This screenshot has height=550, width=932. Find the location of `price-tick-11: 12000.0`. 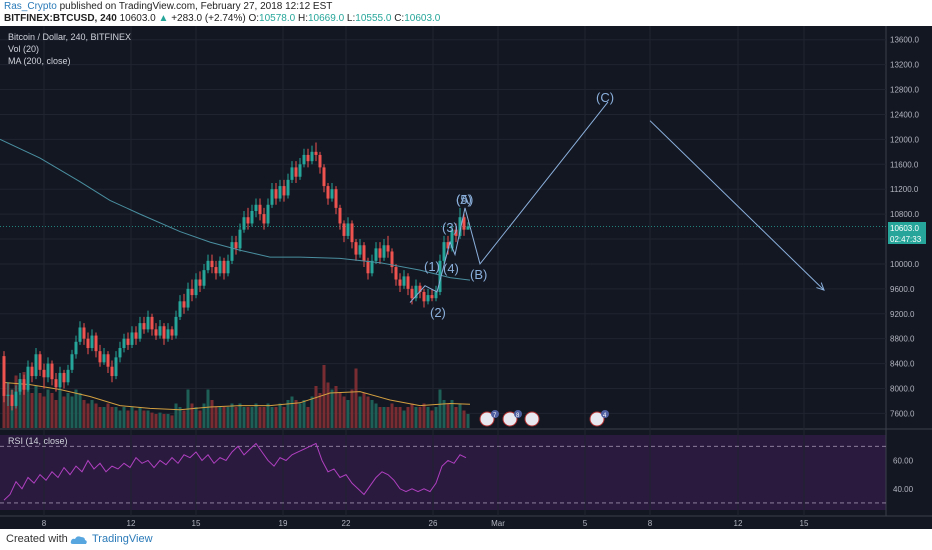

price-tick-11: 12000.0 is located at coordinates (904, 139).